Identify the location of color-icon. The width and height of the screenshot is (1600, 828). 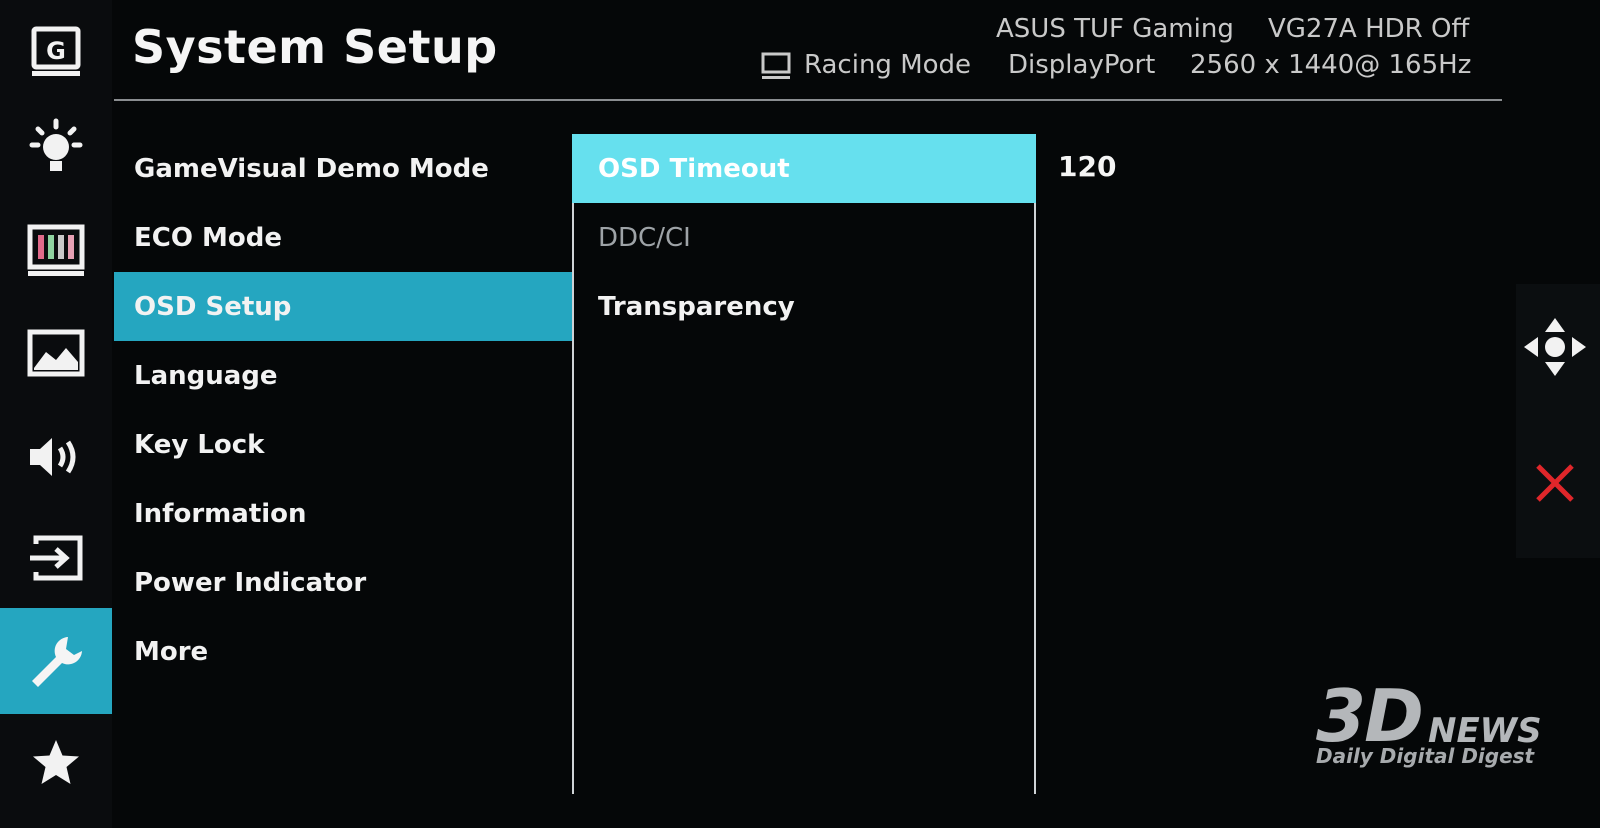
(56, 250).